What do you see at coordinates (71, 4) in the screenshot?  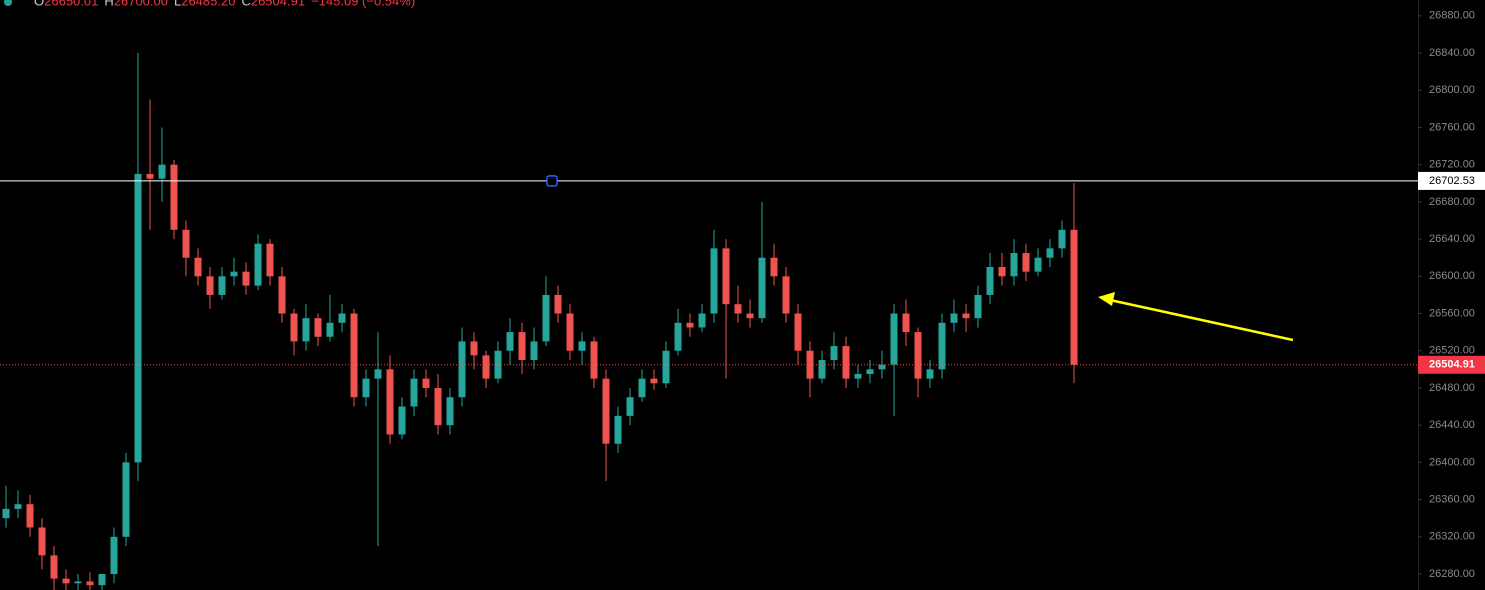 I see `header-value: 26650.01` at bounding box center [71, 4].